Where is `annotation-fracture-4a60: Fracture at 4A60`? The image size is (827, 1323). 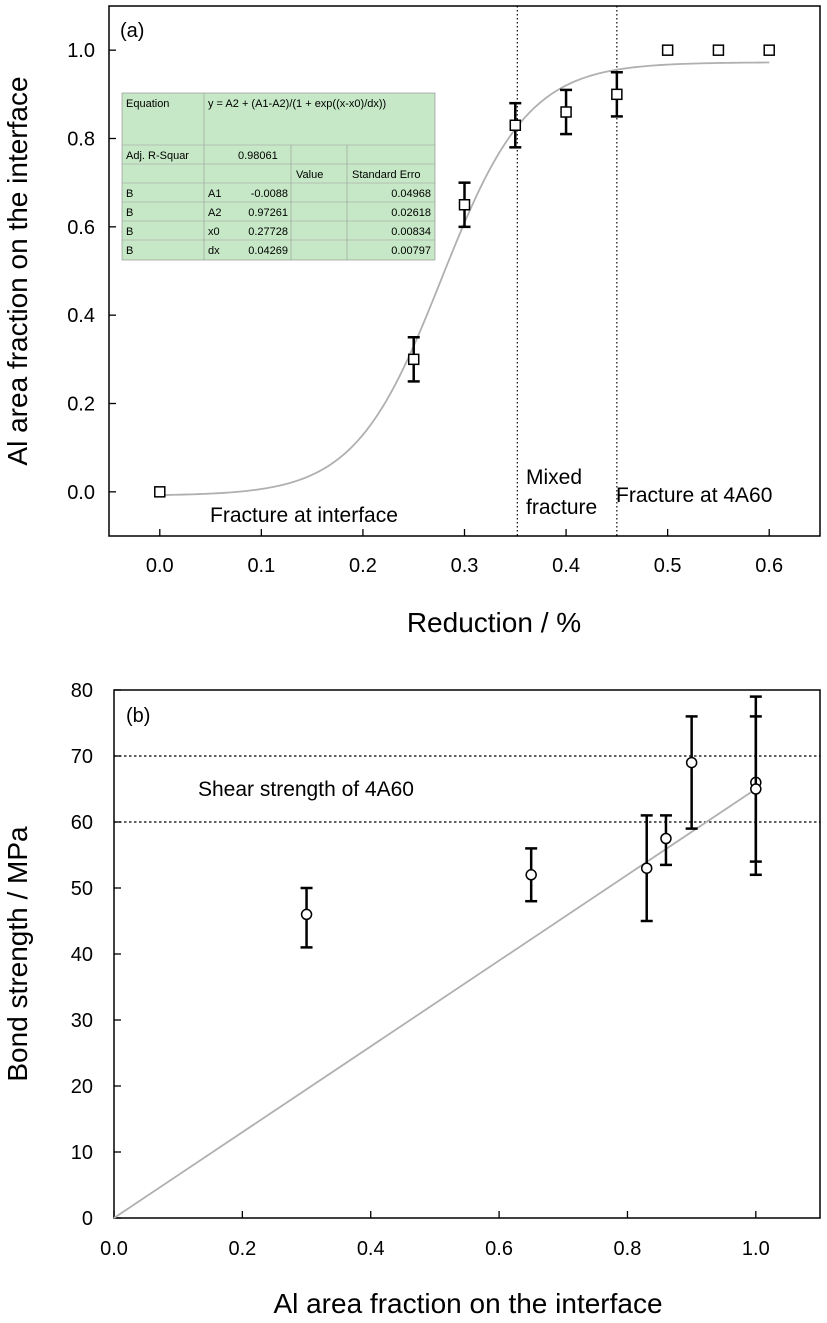
annotation-fracture-4a60: Fracture at 4A60 is located at coordinates (694, 495).